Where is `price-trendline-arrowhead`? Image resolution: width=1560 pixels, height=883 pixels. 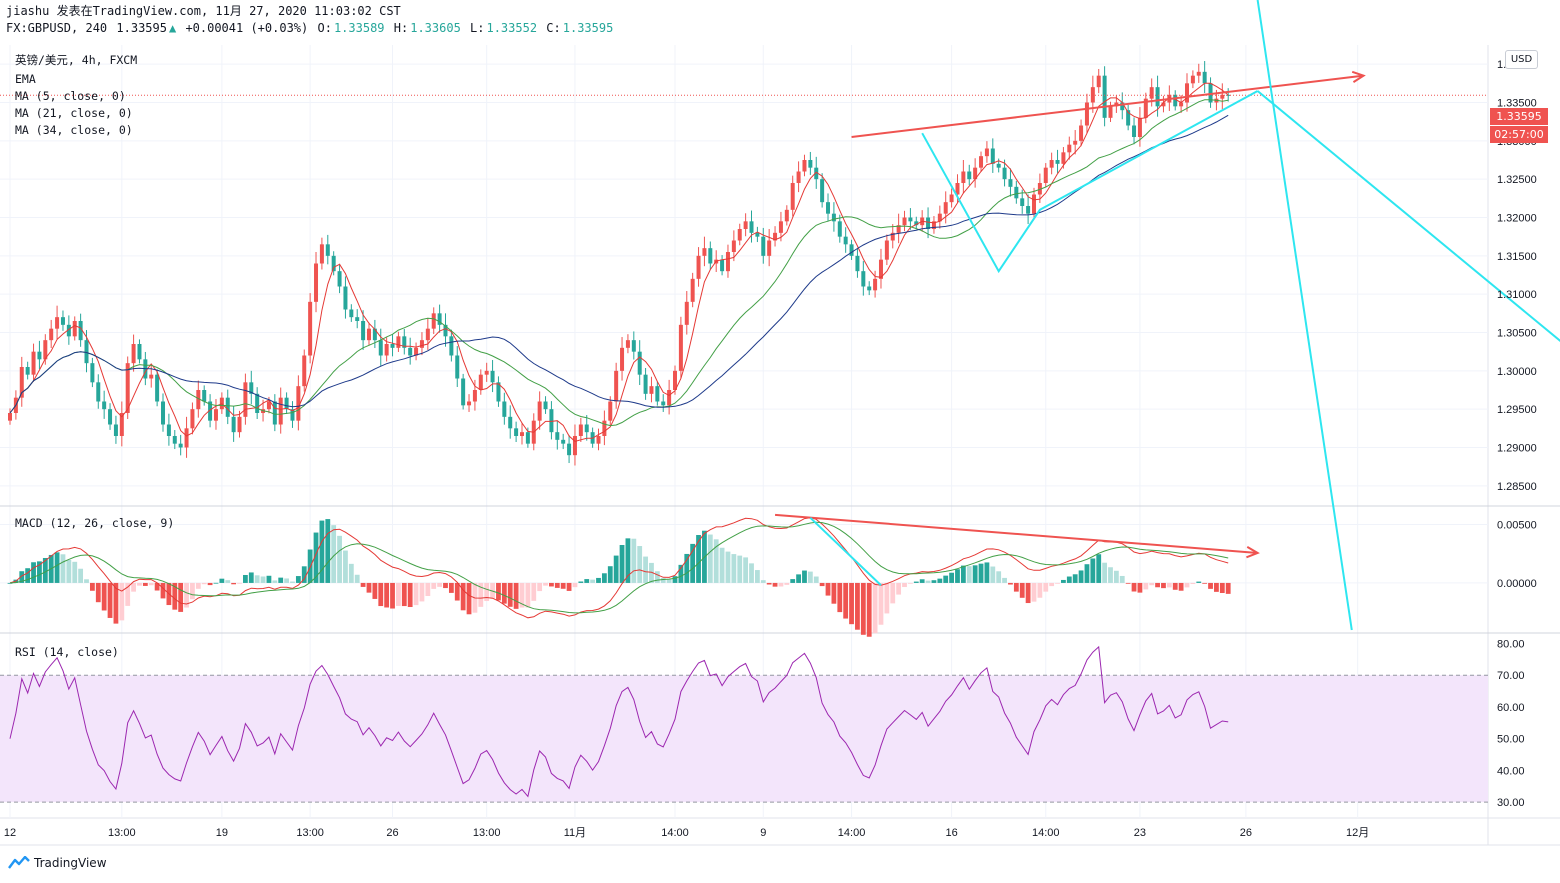
price-trendline-arrowhead is located at coordinates (1358, 76).